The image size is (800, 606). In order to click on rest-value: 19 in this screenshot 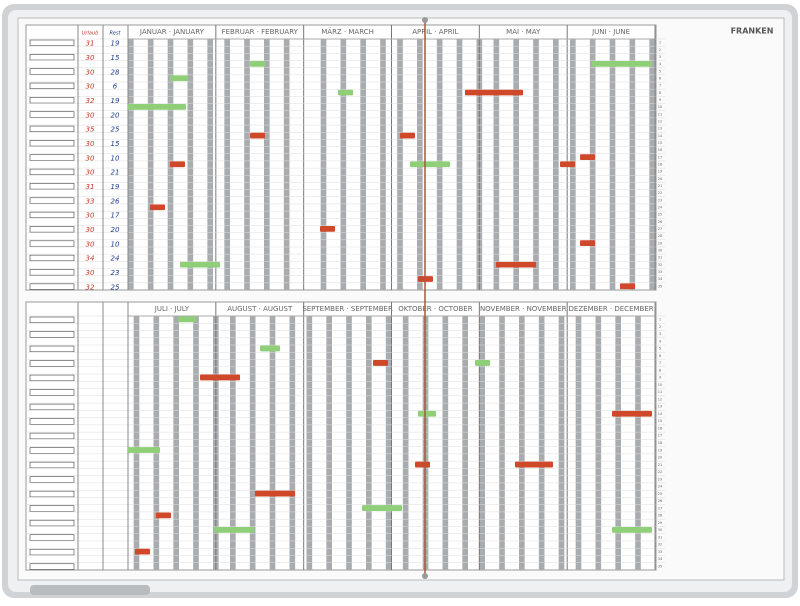, I will do `click(115, 44)`.